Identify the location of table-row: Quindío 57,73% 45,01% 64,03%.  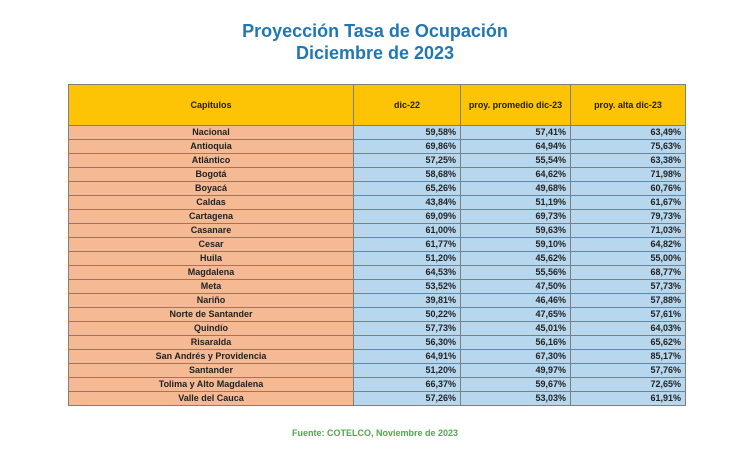
(377, 328).